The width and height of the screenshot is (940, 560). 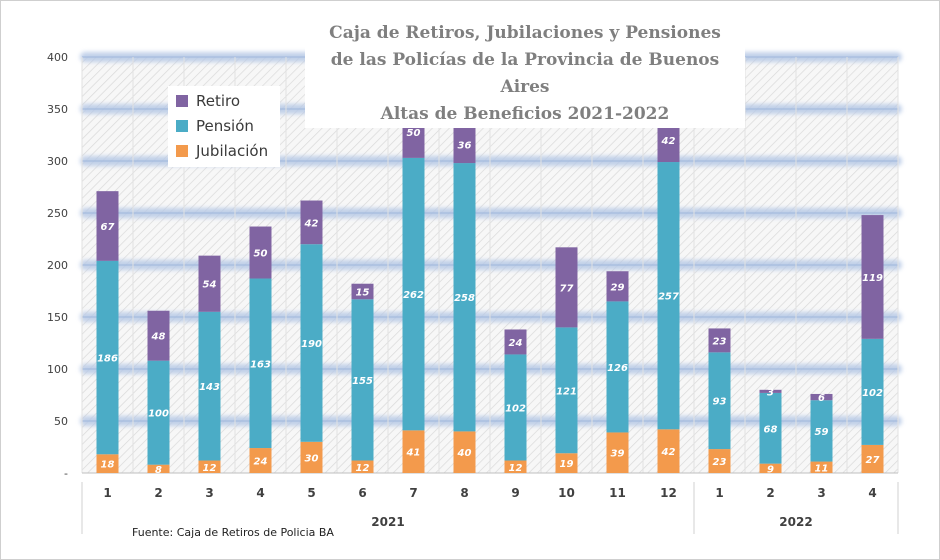 What do you see at coordinates (218, 100) in the screenshot?
I see `legend-label-retiro: Retiro` at bounding box center [218, 100].